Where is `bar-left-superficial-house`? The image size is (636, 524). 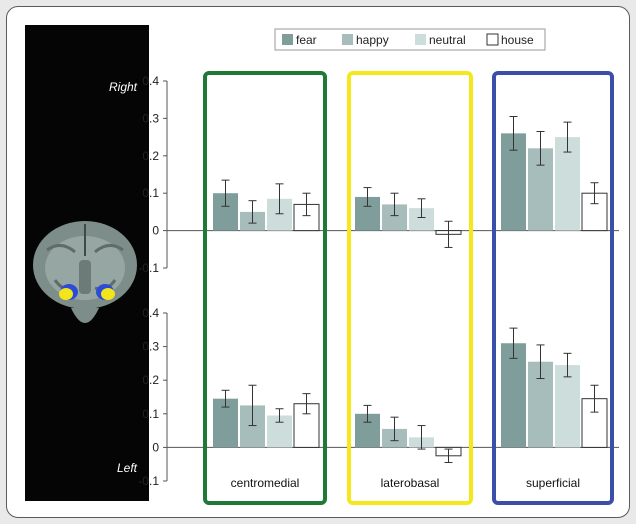
bar-left-superficial-house is located at coordinates (594, 423).